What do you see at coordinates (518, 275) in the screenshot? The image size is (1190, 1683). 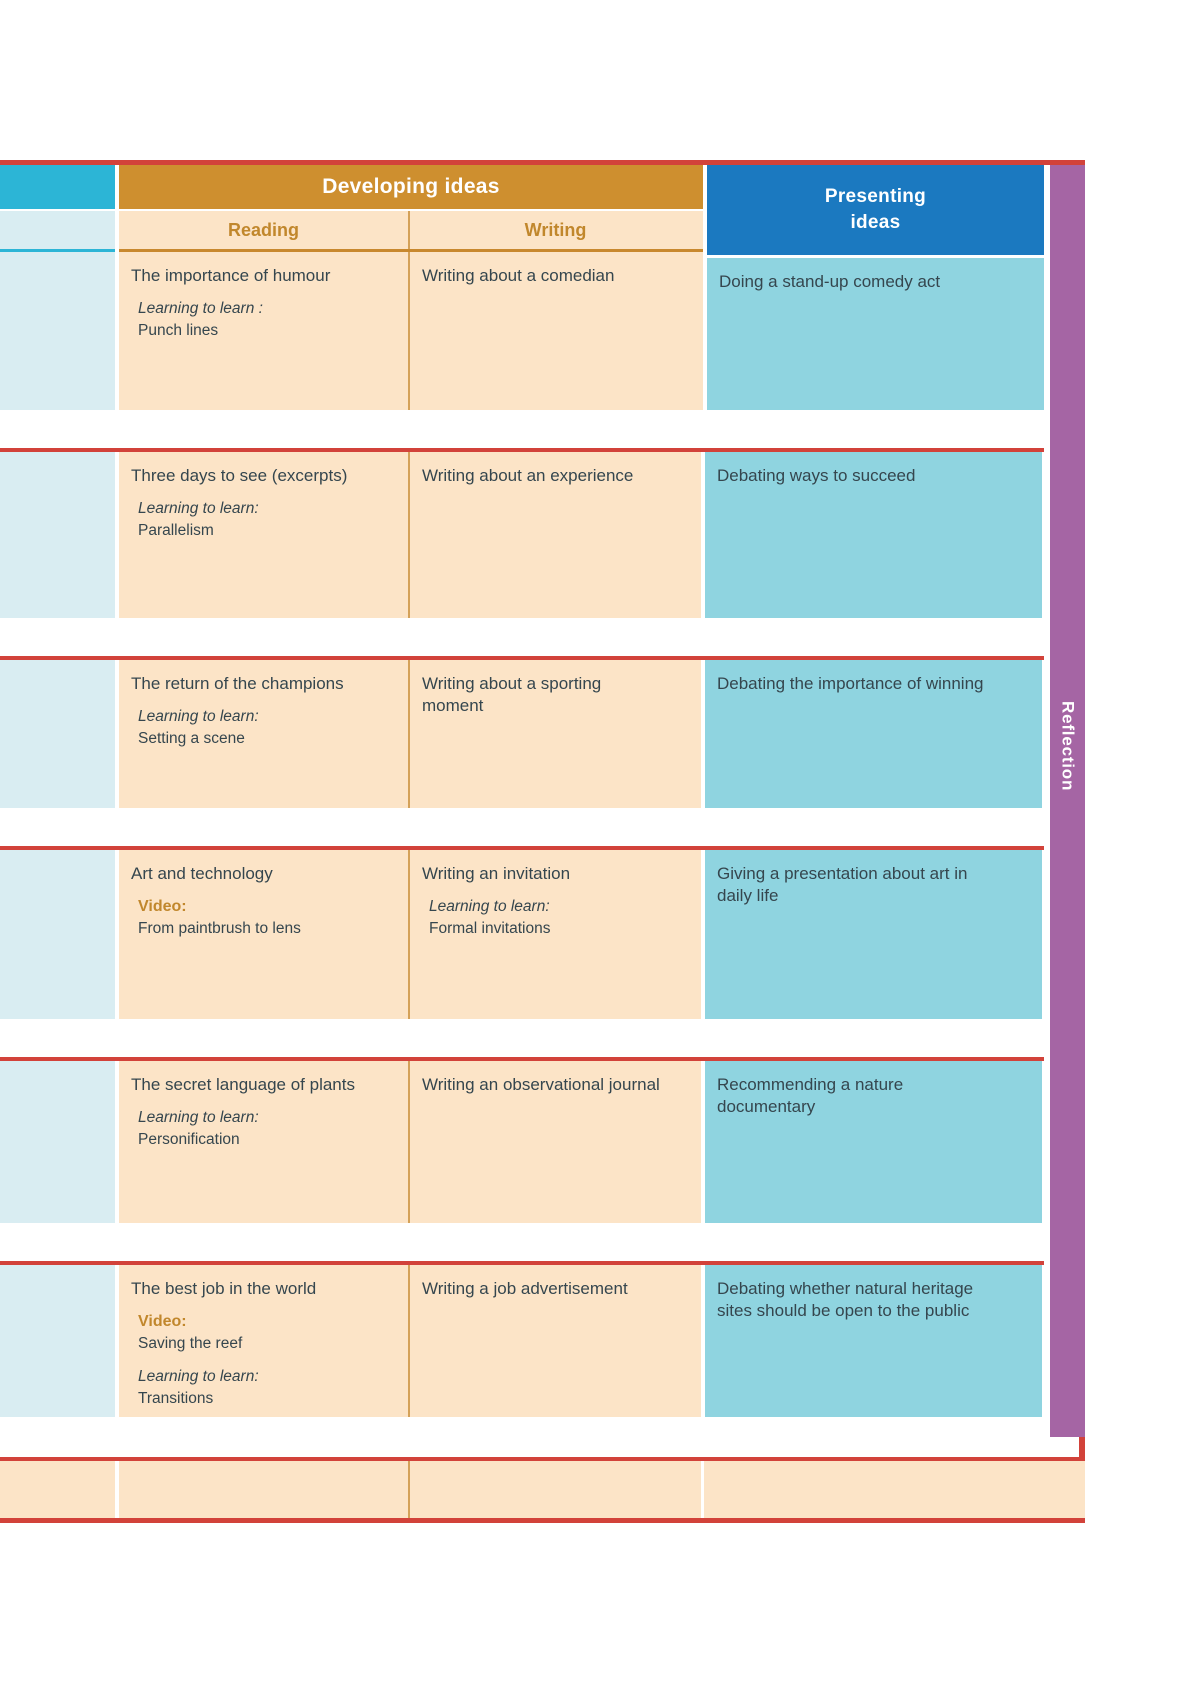 I see `writing-title: Writing about a comedian` at bounding box center [518, 275].